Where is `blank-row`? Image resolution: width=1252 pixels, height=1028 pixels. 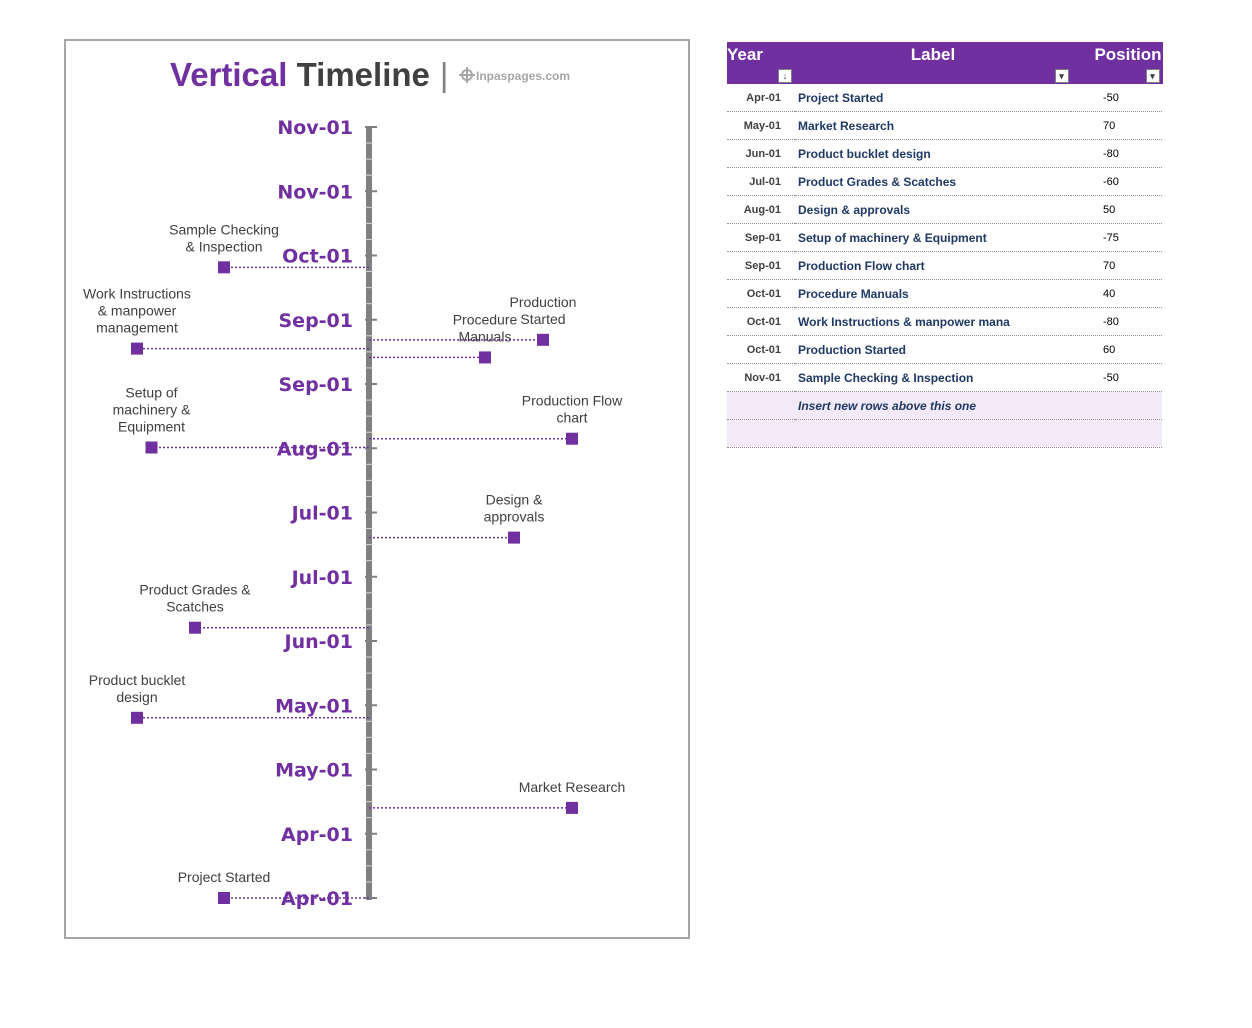 blank-row is located at coordinates (944, 433).